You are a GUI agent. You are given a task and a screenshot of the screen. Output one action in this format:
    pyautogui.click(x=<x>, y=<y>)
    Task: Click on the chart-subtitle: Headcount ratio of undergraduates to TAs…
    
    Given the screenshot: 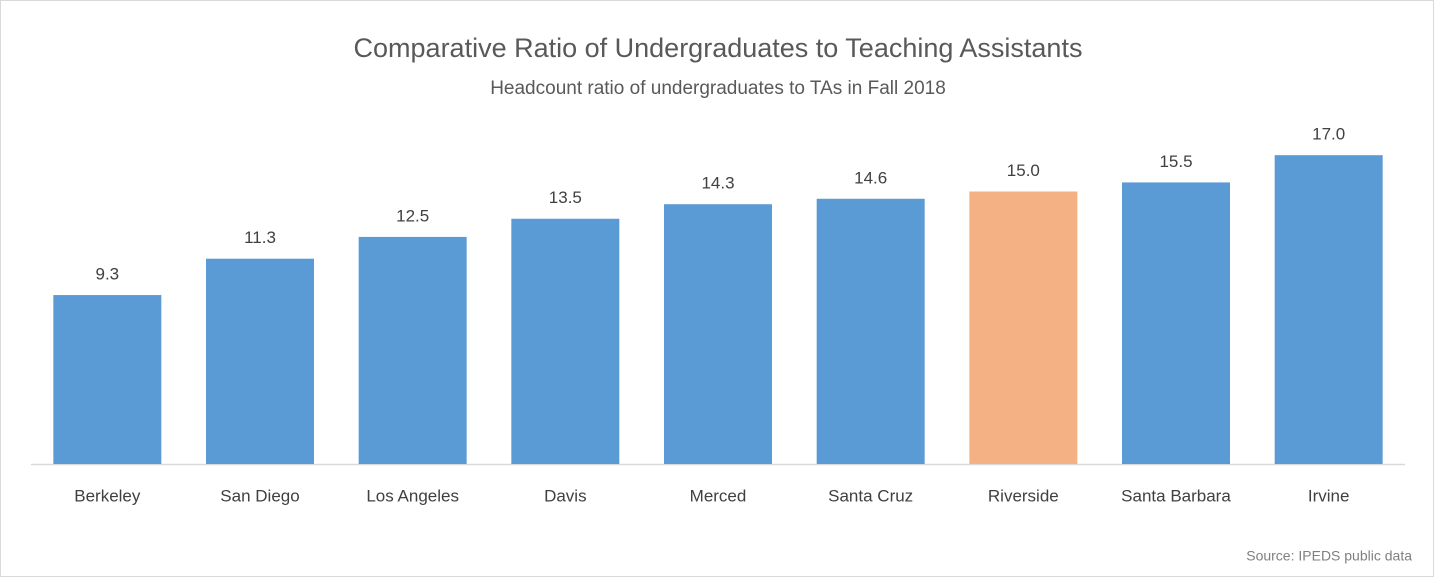 What is the action you would take?
    pyautogui.click(x=718, y=88)
    